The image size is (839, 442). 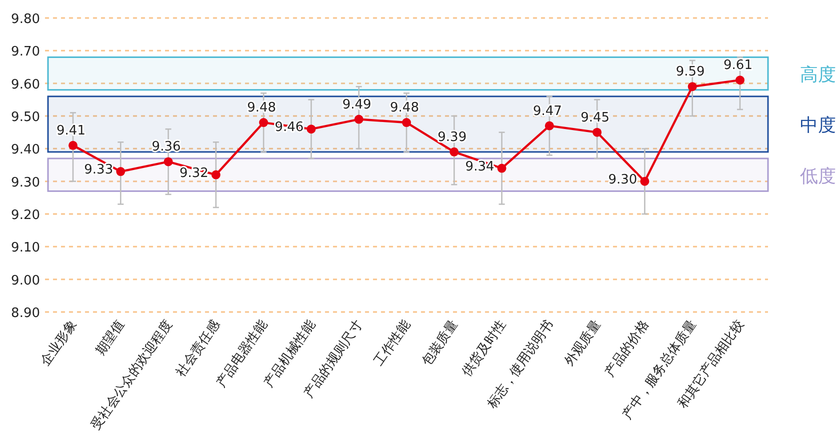 What do you see at coordinates (738, 66) in the screenshot?
I see `data-label: 9.61` at bounding box center [738, 66].